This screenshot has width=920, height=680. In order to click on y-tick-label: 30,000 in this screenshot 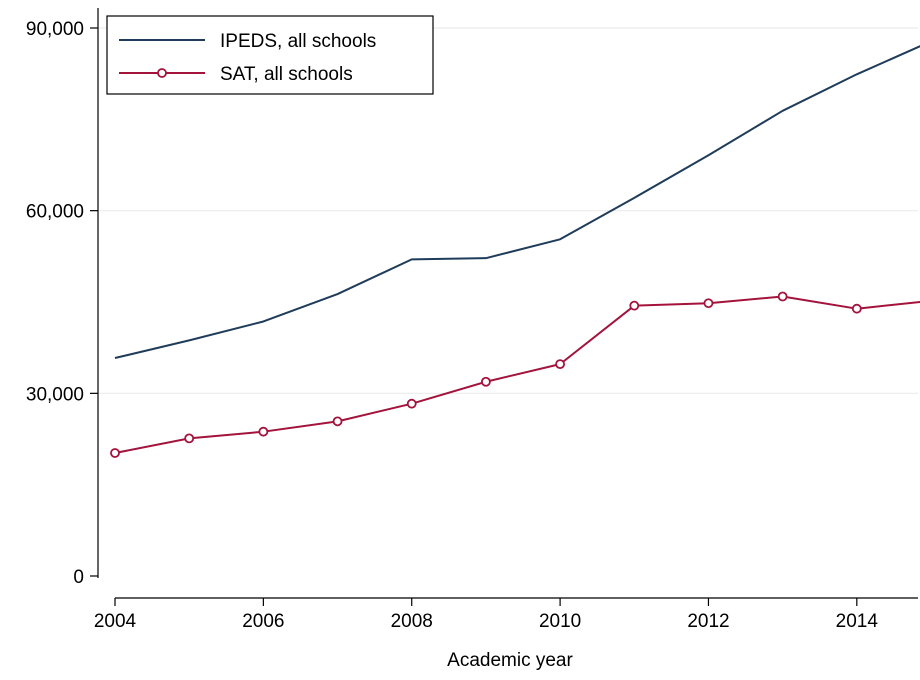, I will do `click(55, 394)`.